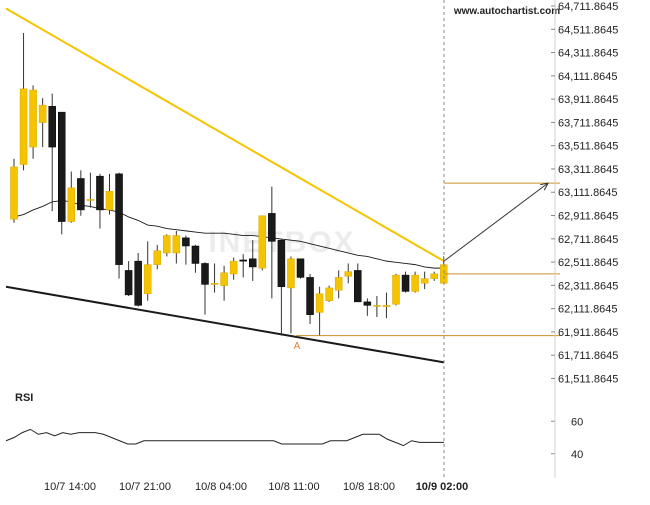  I want to click on moving-average-line, so click(228, 234).